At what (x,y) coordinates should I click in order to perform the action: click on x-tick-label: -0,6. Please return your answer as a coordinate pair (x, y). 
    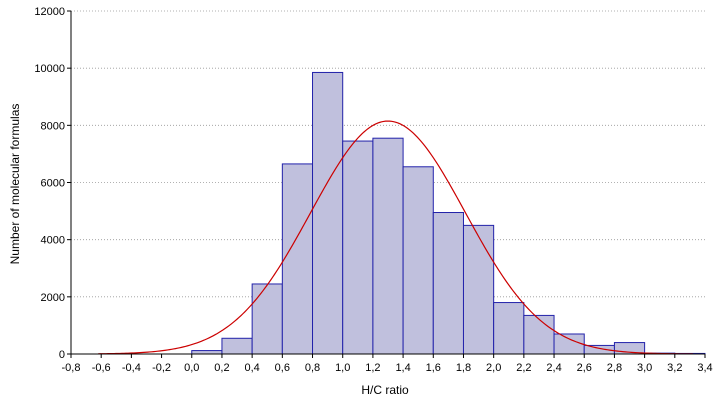
    Looking at the image, I should click on (101, 368).